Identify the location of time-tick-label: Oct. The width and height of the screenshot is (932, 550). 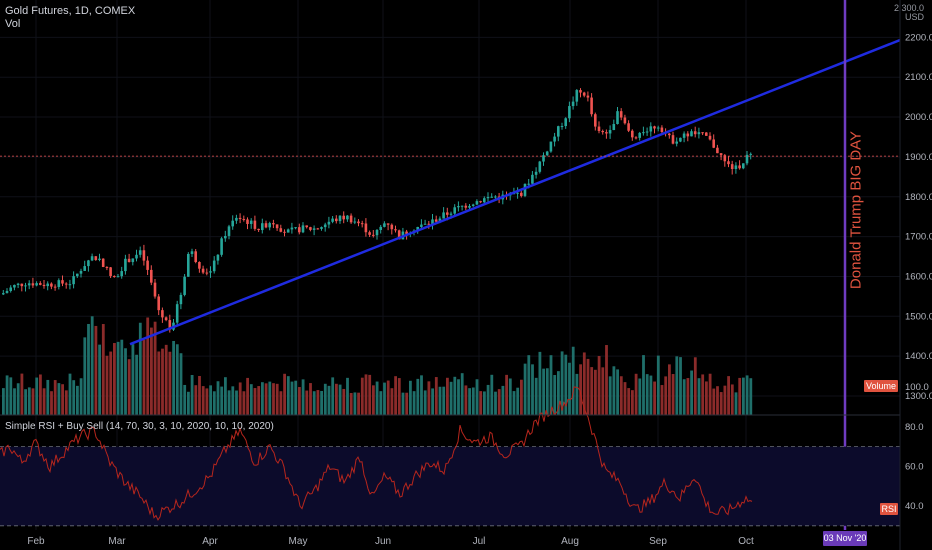
(746, 541).